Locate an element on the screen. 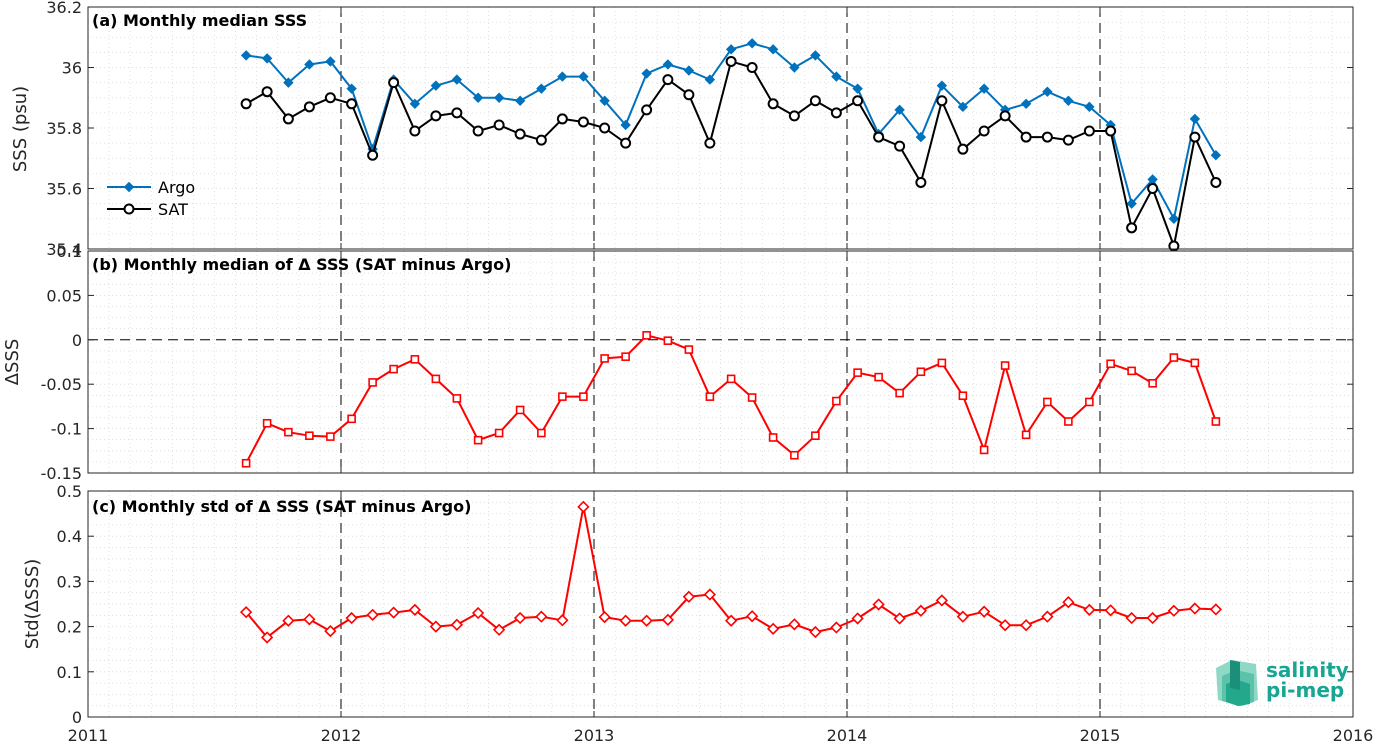 This screenshot has width=1377, height=745. x-tick-label: 2016 is located at coordinates (1353, 735).